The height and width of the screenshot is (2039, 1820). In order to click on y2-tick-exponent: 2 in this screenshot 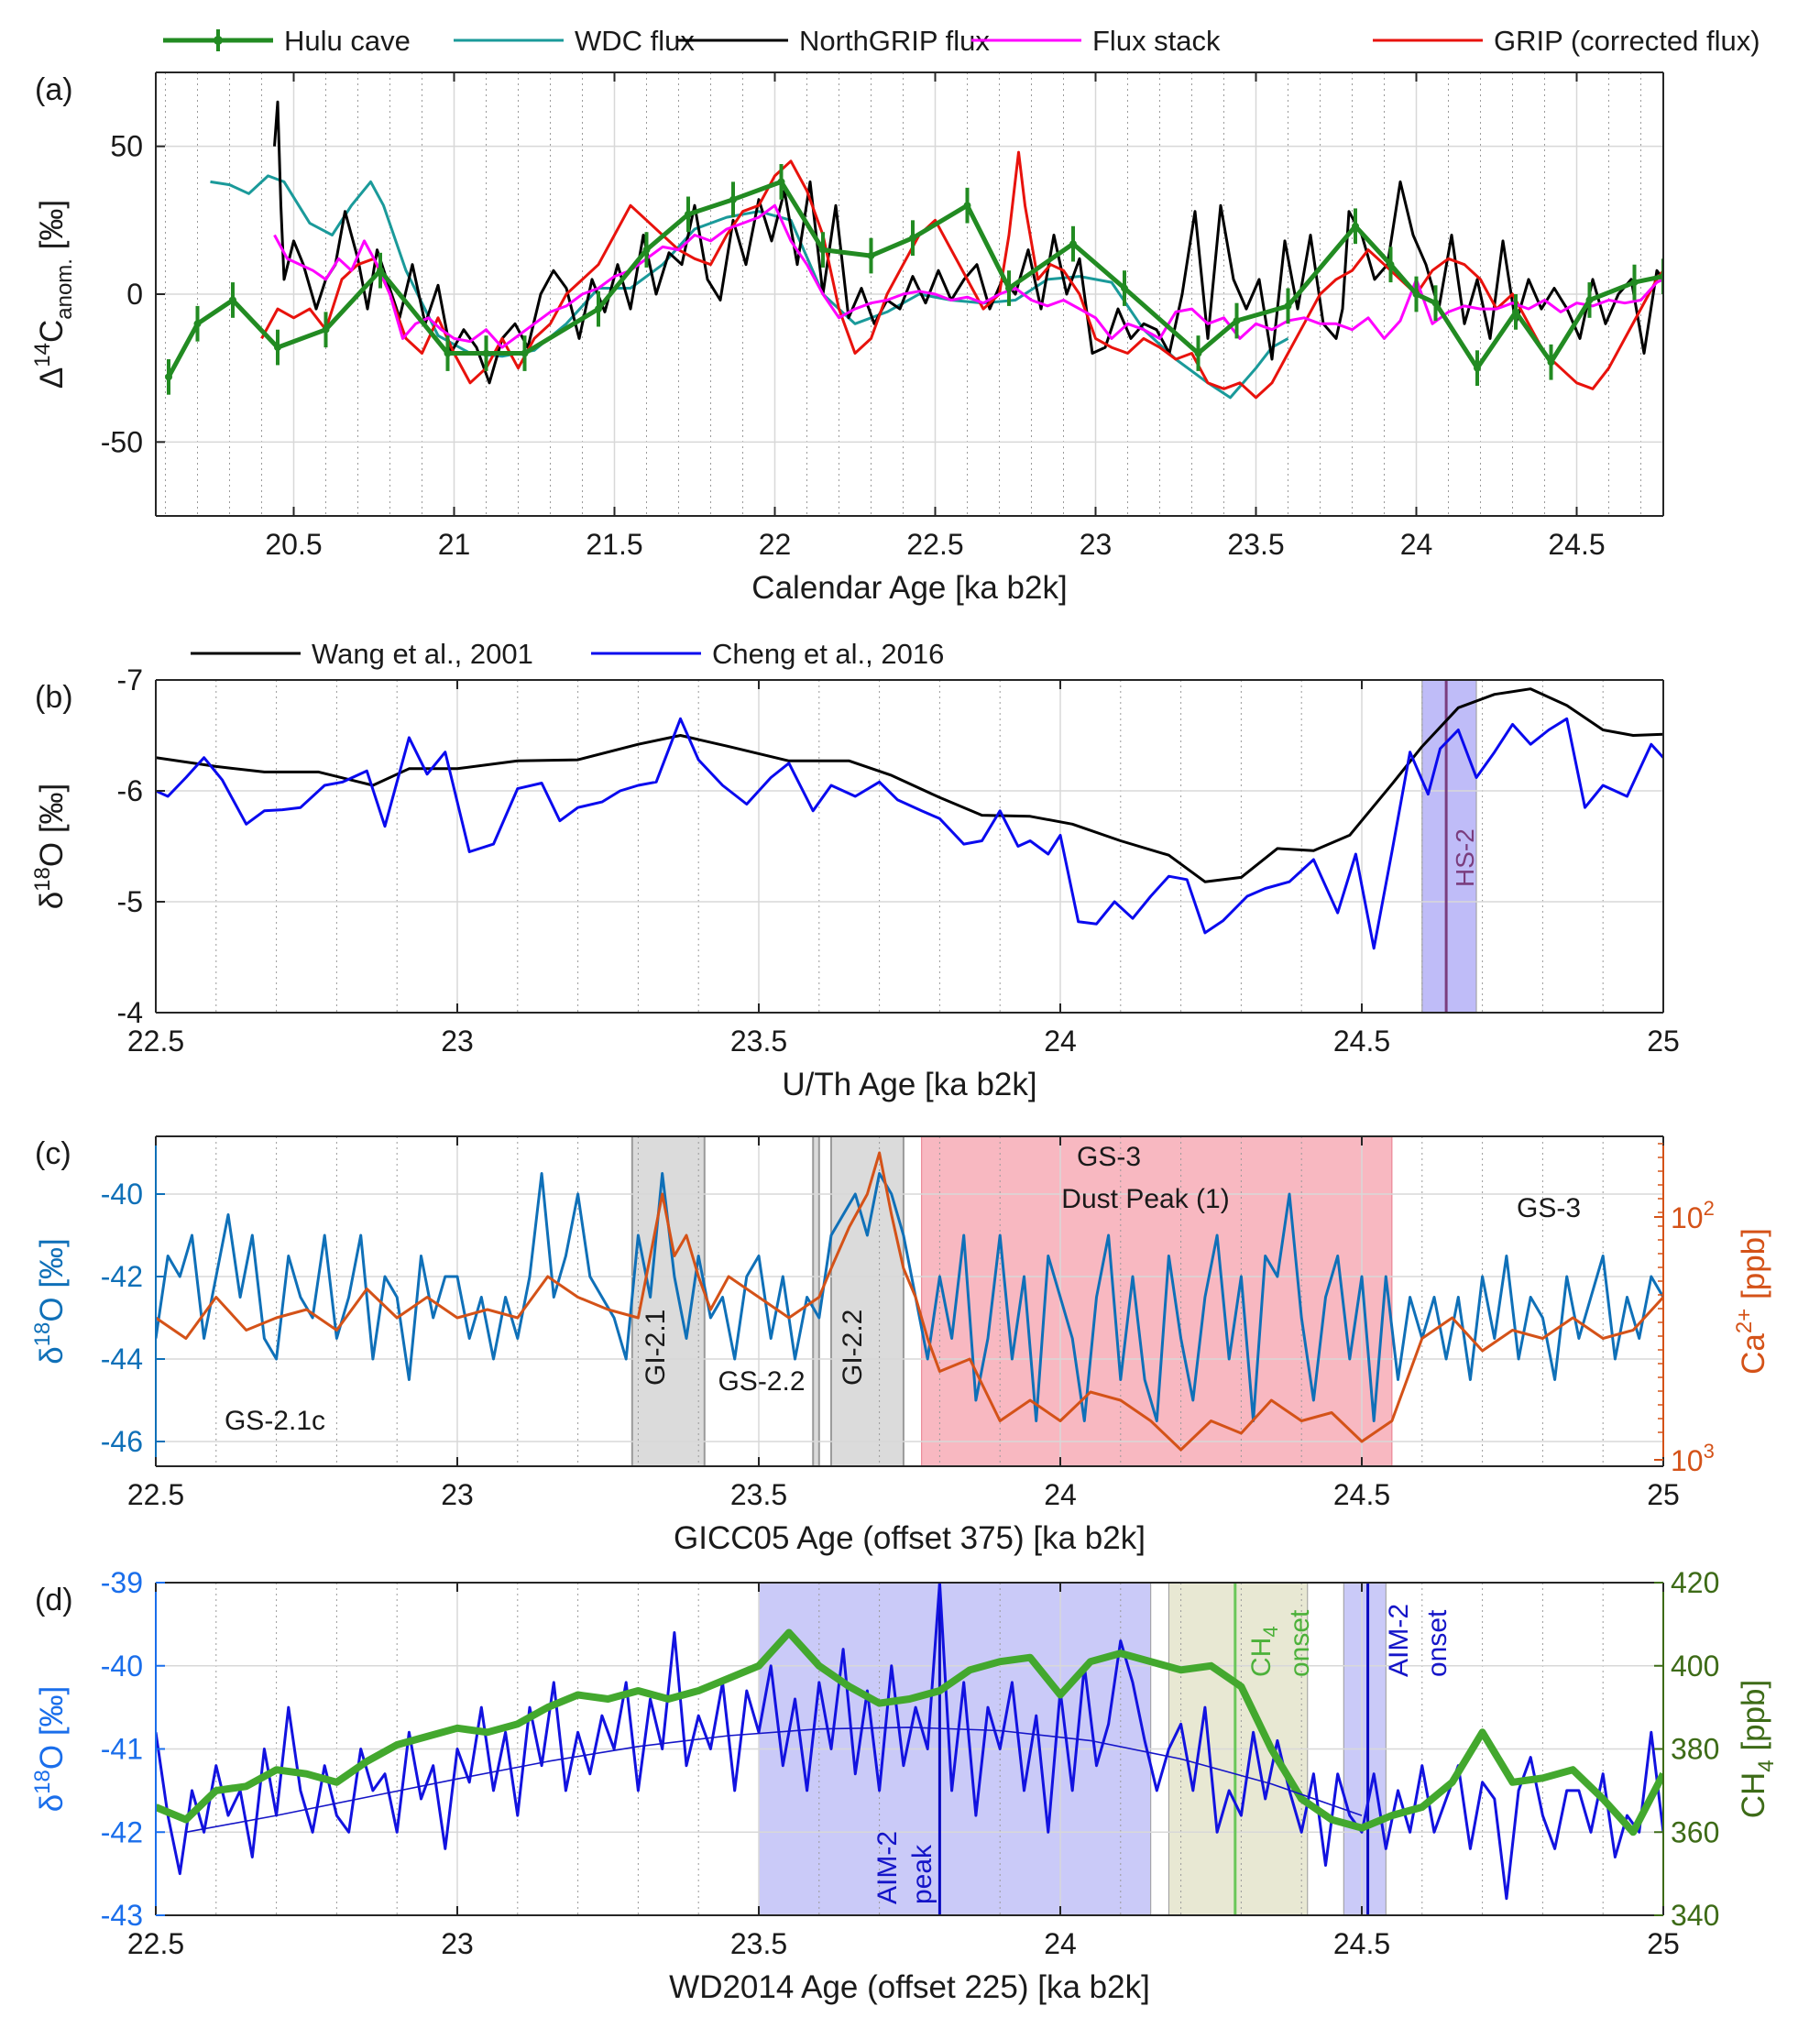, I will do `click(1709, 1208)`.